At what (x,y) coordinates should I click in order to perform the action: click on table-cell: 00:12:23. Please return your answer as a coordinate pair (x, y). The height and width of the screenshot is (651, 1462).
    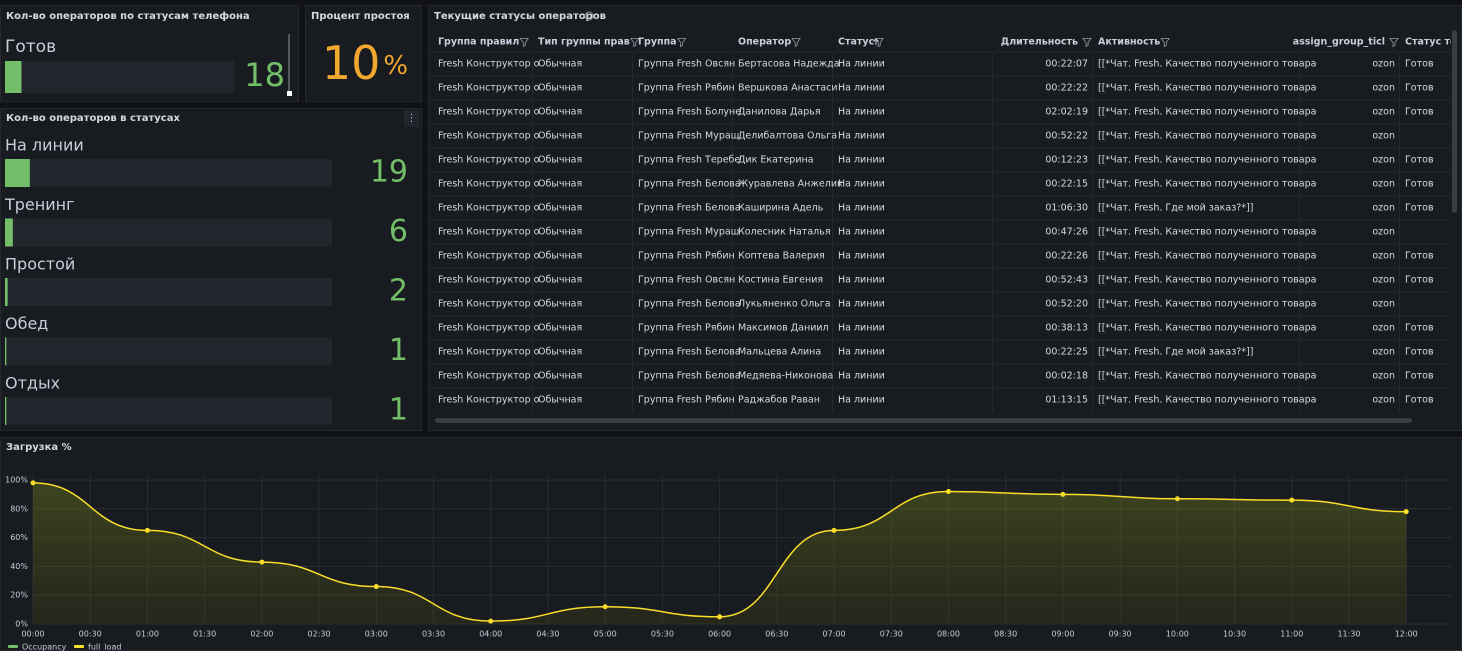
    Looking at the image, I should click on (1066, 160).